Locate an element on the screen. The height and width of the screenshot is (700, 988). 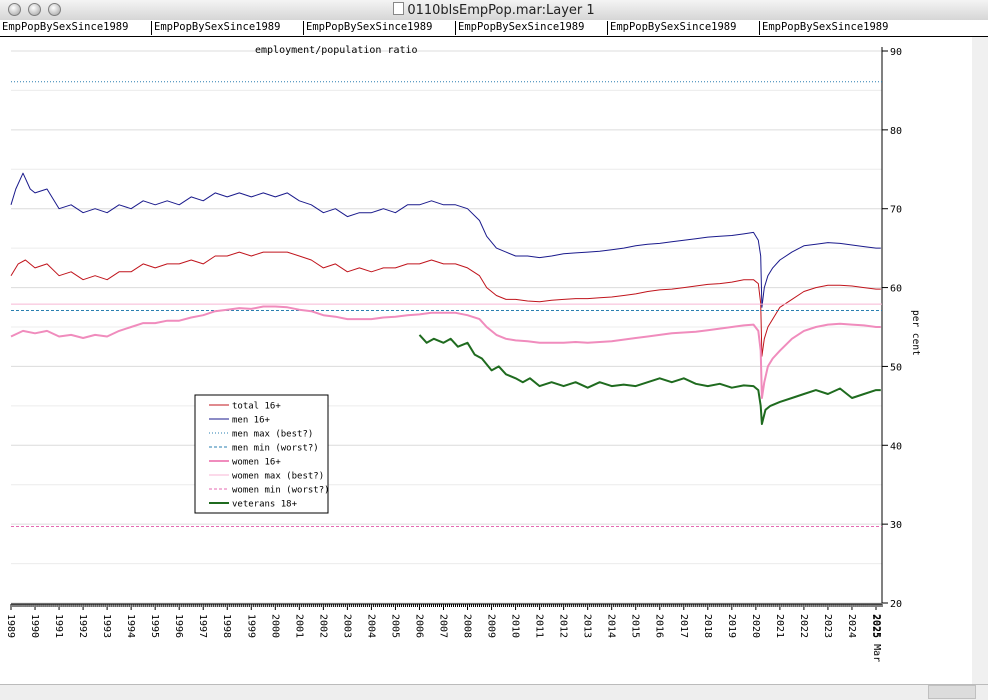
y-tick-label: 30 is located at coordinates (896, 525).